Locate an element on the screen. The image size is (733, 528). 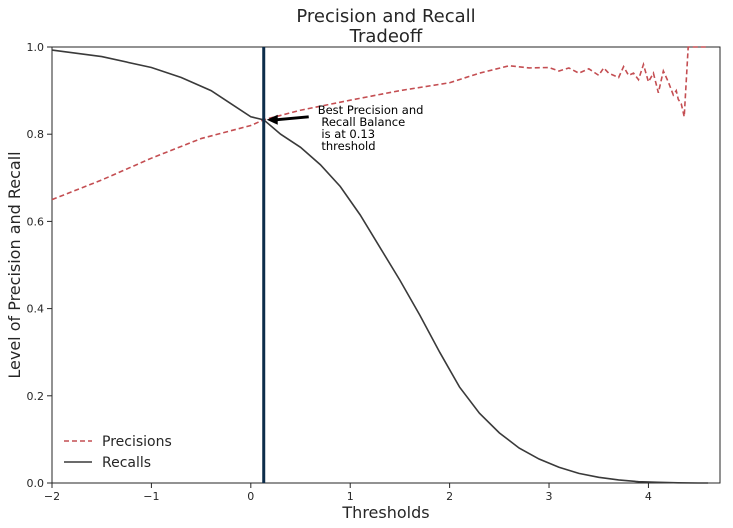
y-axis-ticks: 0.0 0.2 0.4 0.6 0.8 1.0 is located at coordinates (39, 265).